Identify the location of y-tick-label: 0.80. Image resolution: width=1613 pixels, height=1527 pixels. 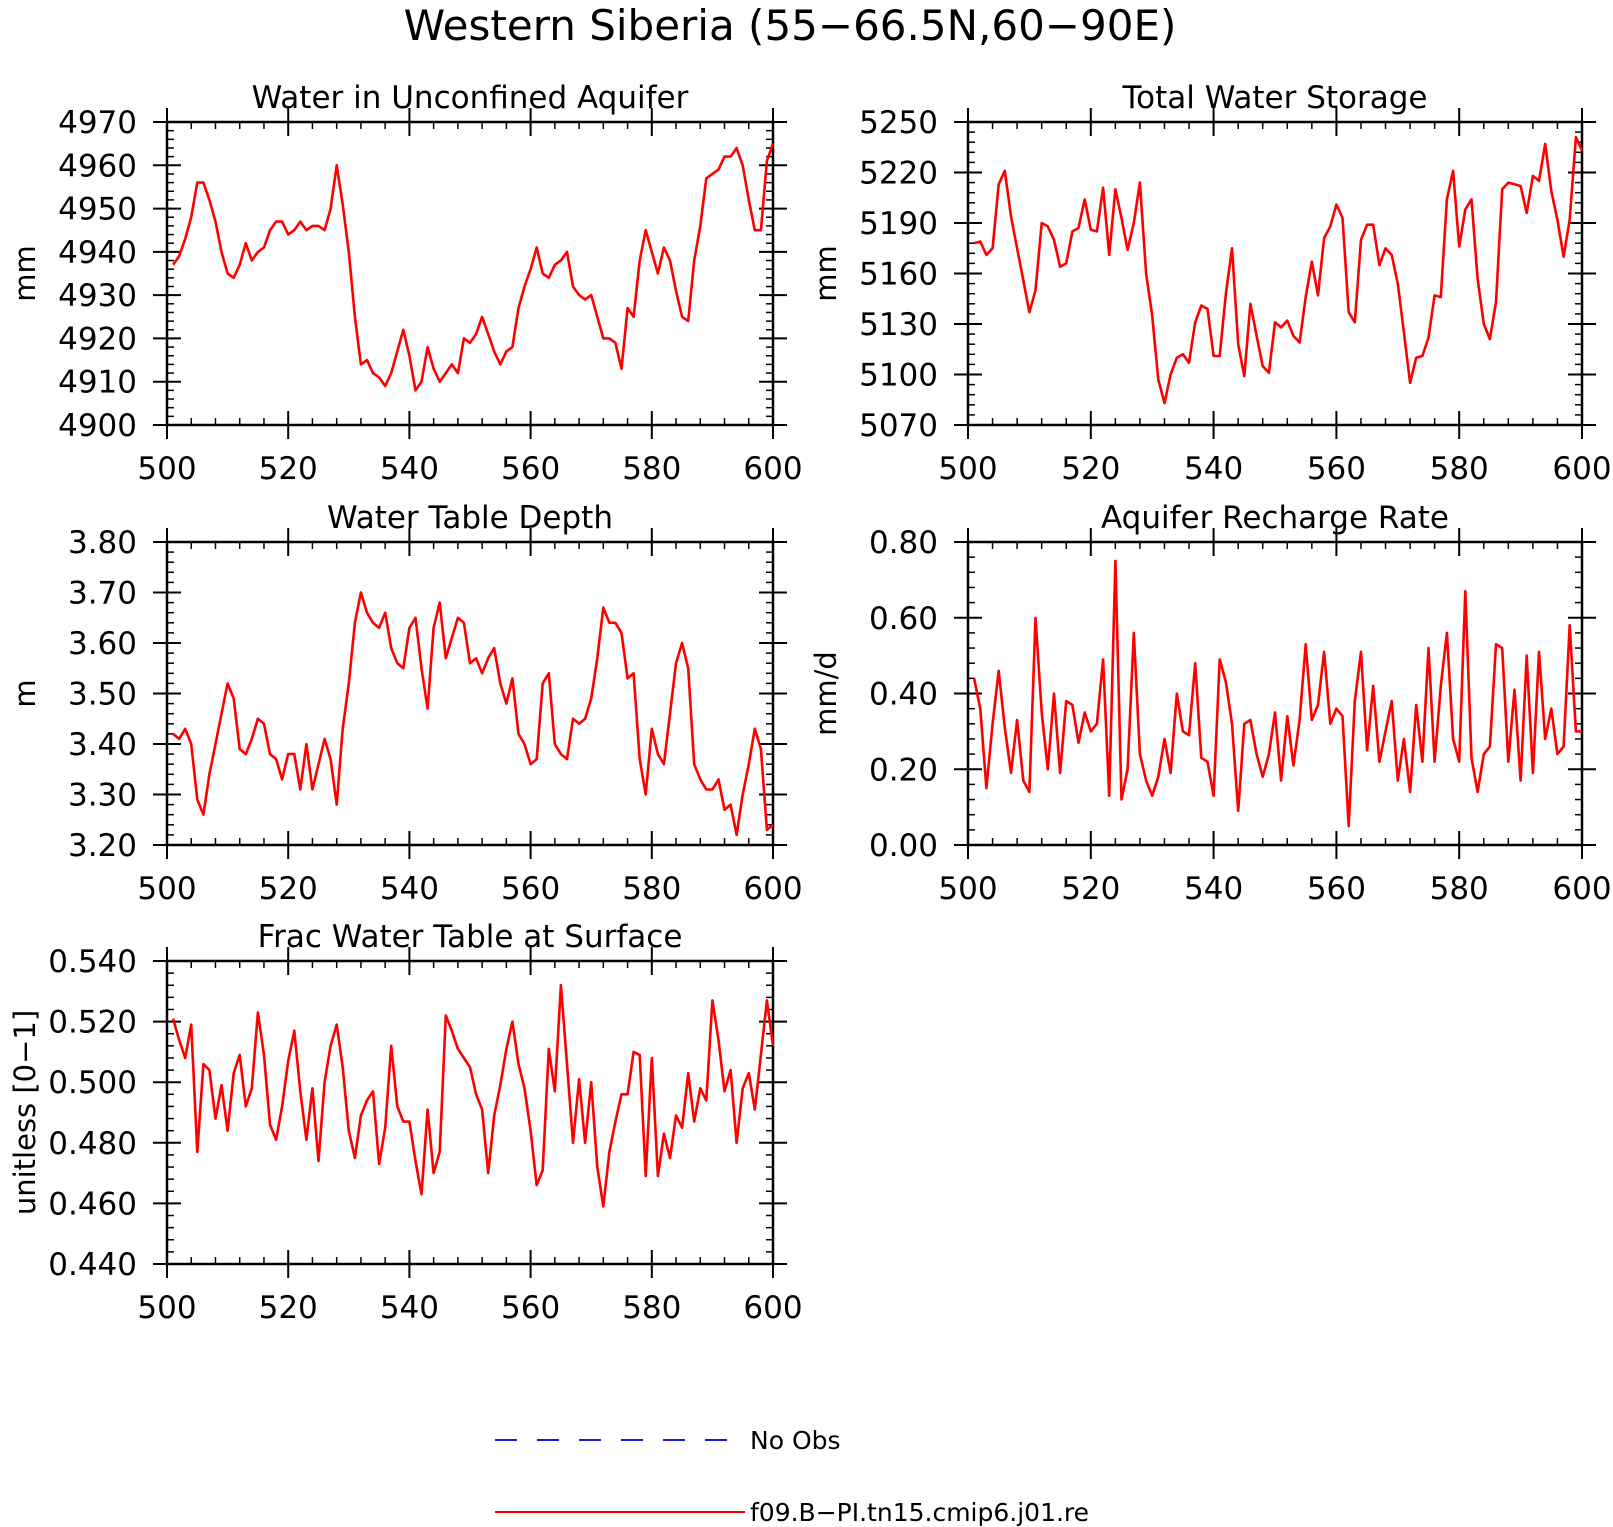
(903, 543).